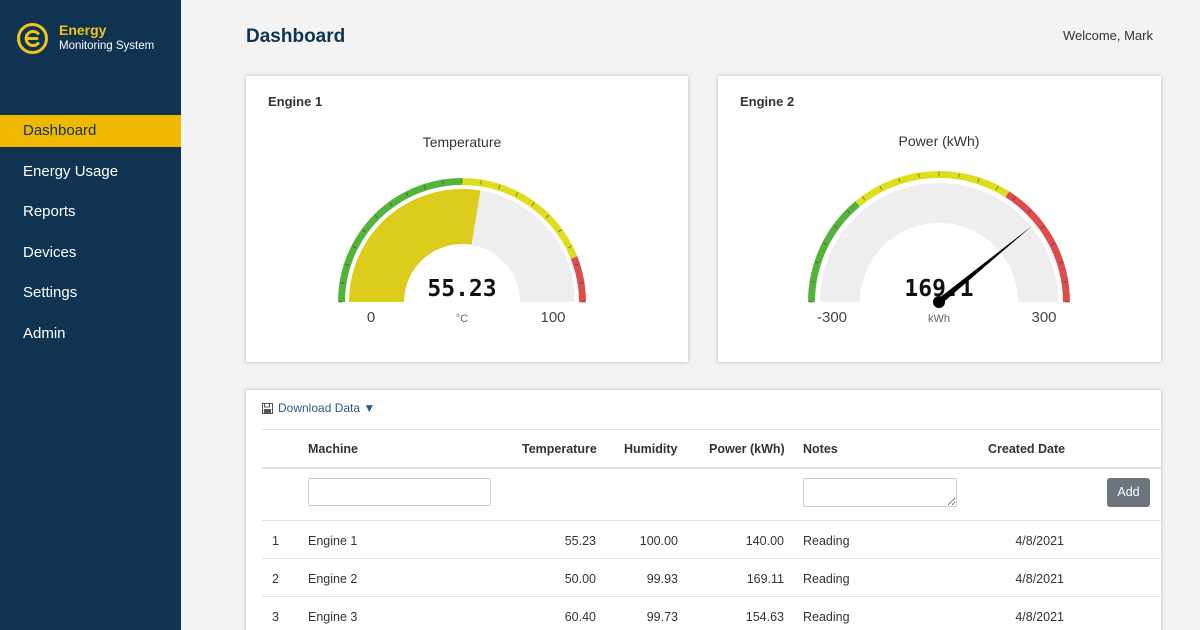 The height and width of the screenshot is (630, 1200). Describe the element at coordinates (461, 289) in the screenshot. I see `gauge-value: 55.23` at that location.